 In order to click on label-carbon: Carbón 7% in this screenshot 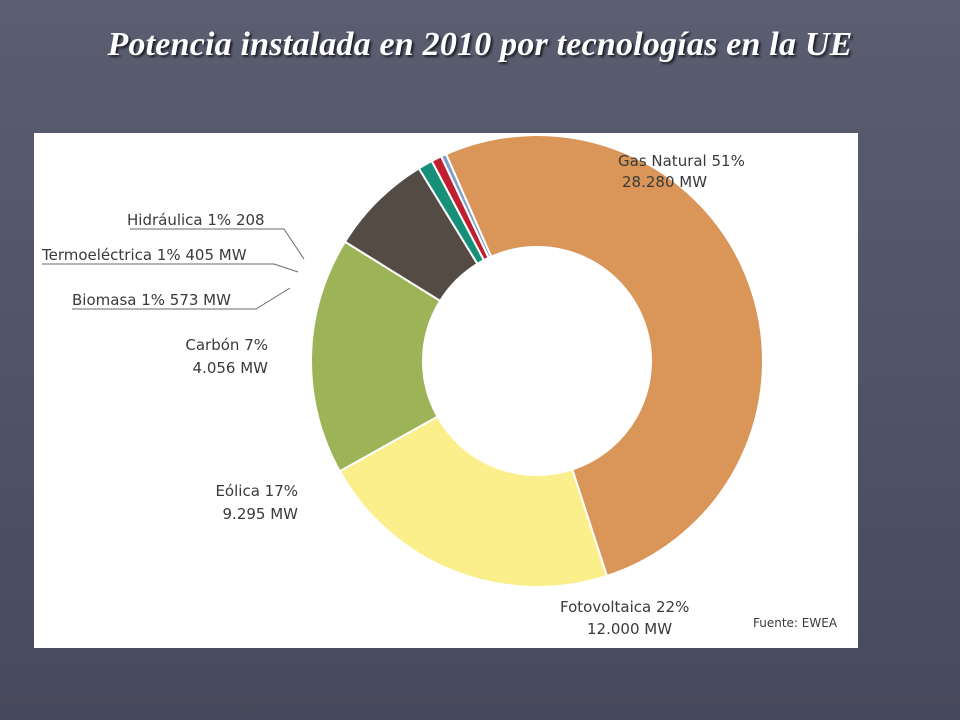, I will do `click(226, 345)`.